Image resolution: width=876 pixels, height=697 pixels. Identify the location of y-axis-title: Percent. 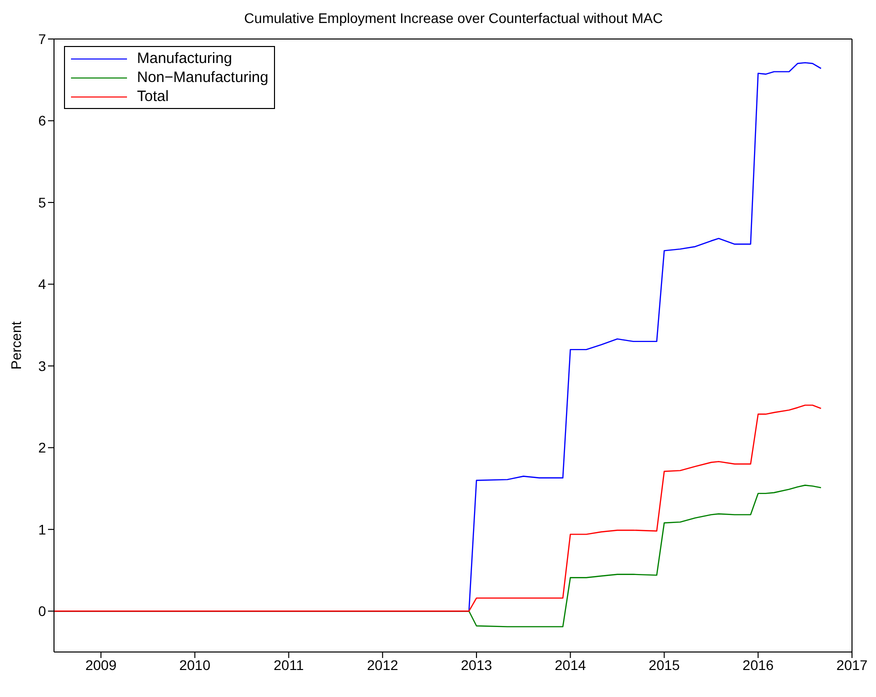
(16, 345).